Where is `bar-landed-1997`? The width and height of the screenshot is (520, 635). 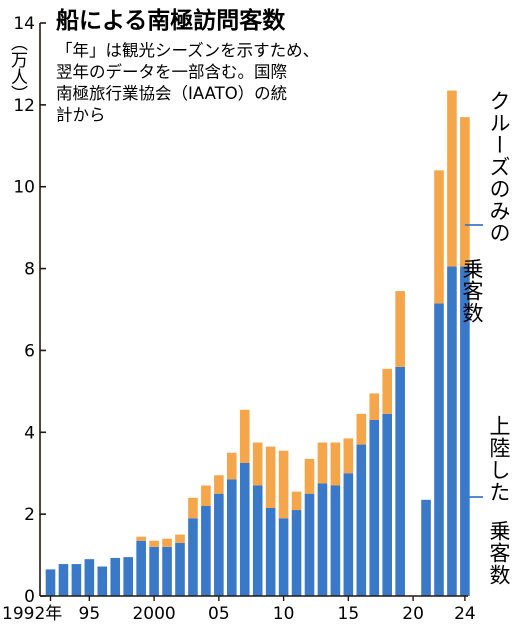
bar-landed-1997 is located at coordinates (115, 576).